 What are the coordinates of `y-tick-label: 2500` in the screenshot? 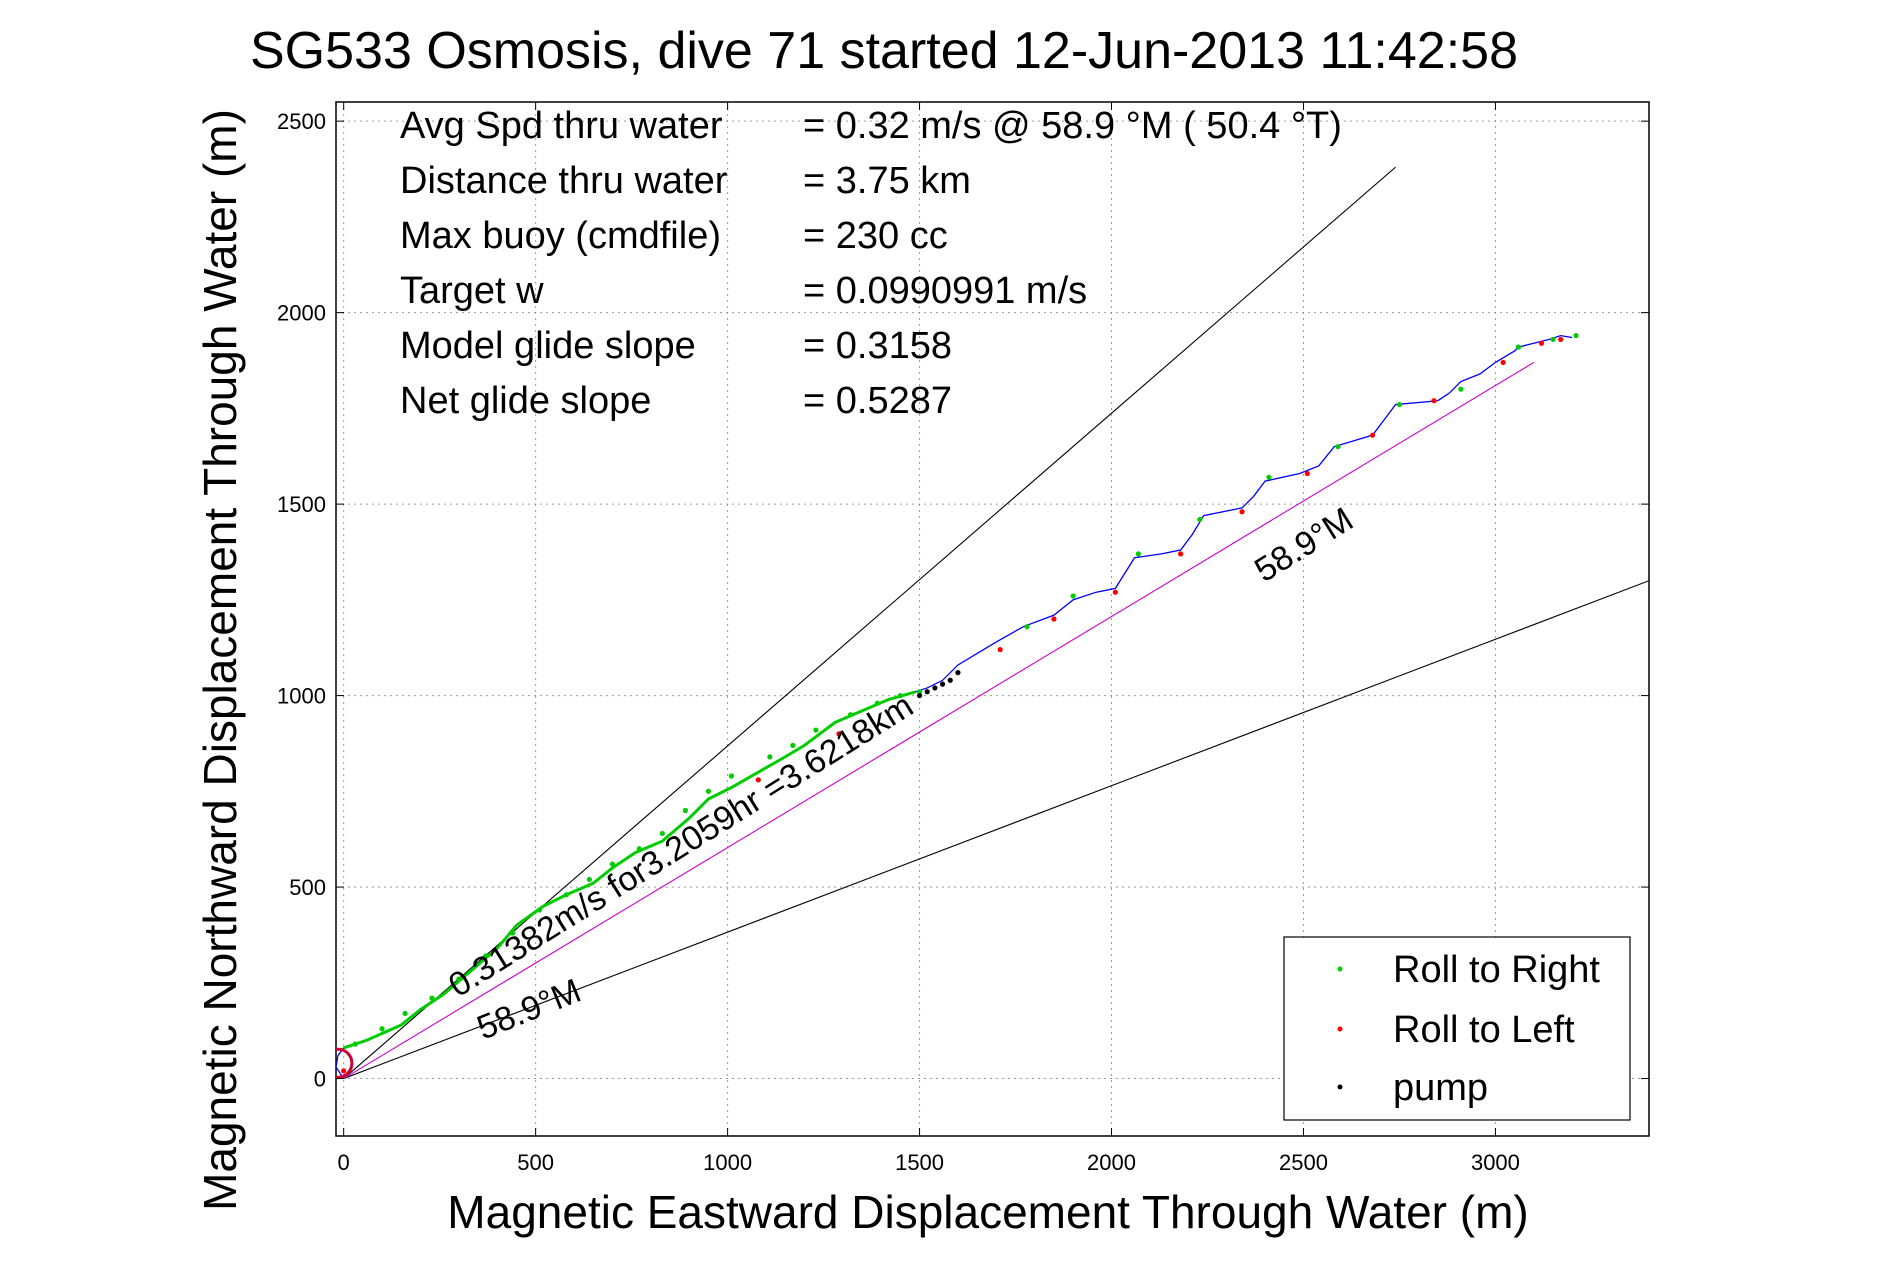 It's located at (301, 121).